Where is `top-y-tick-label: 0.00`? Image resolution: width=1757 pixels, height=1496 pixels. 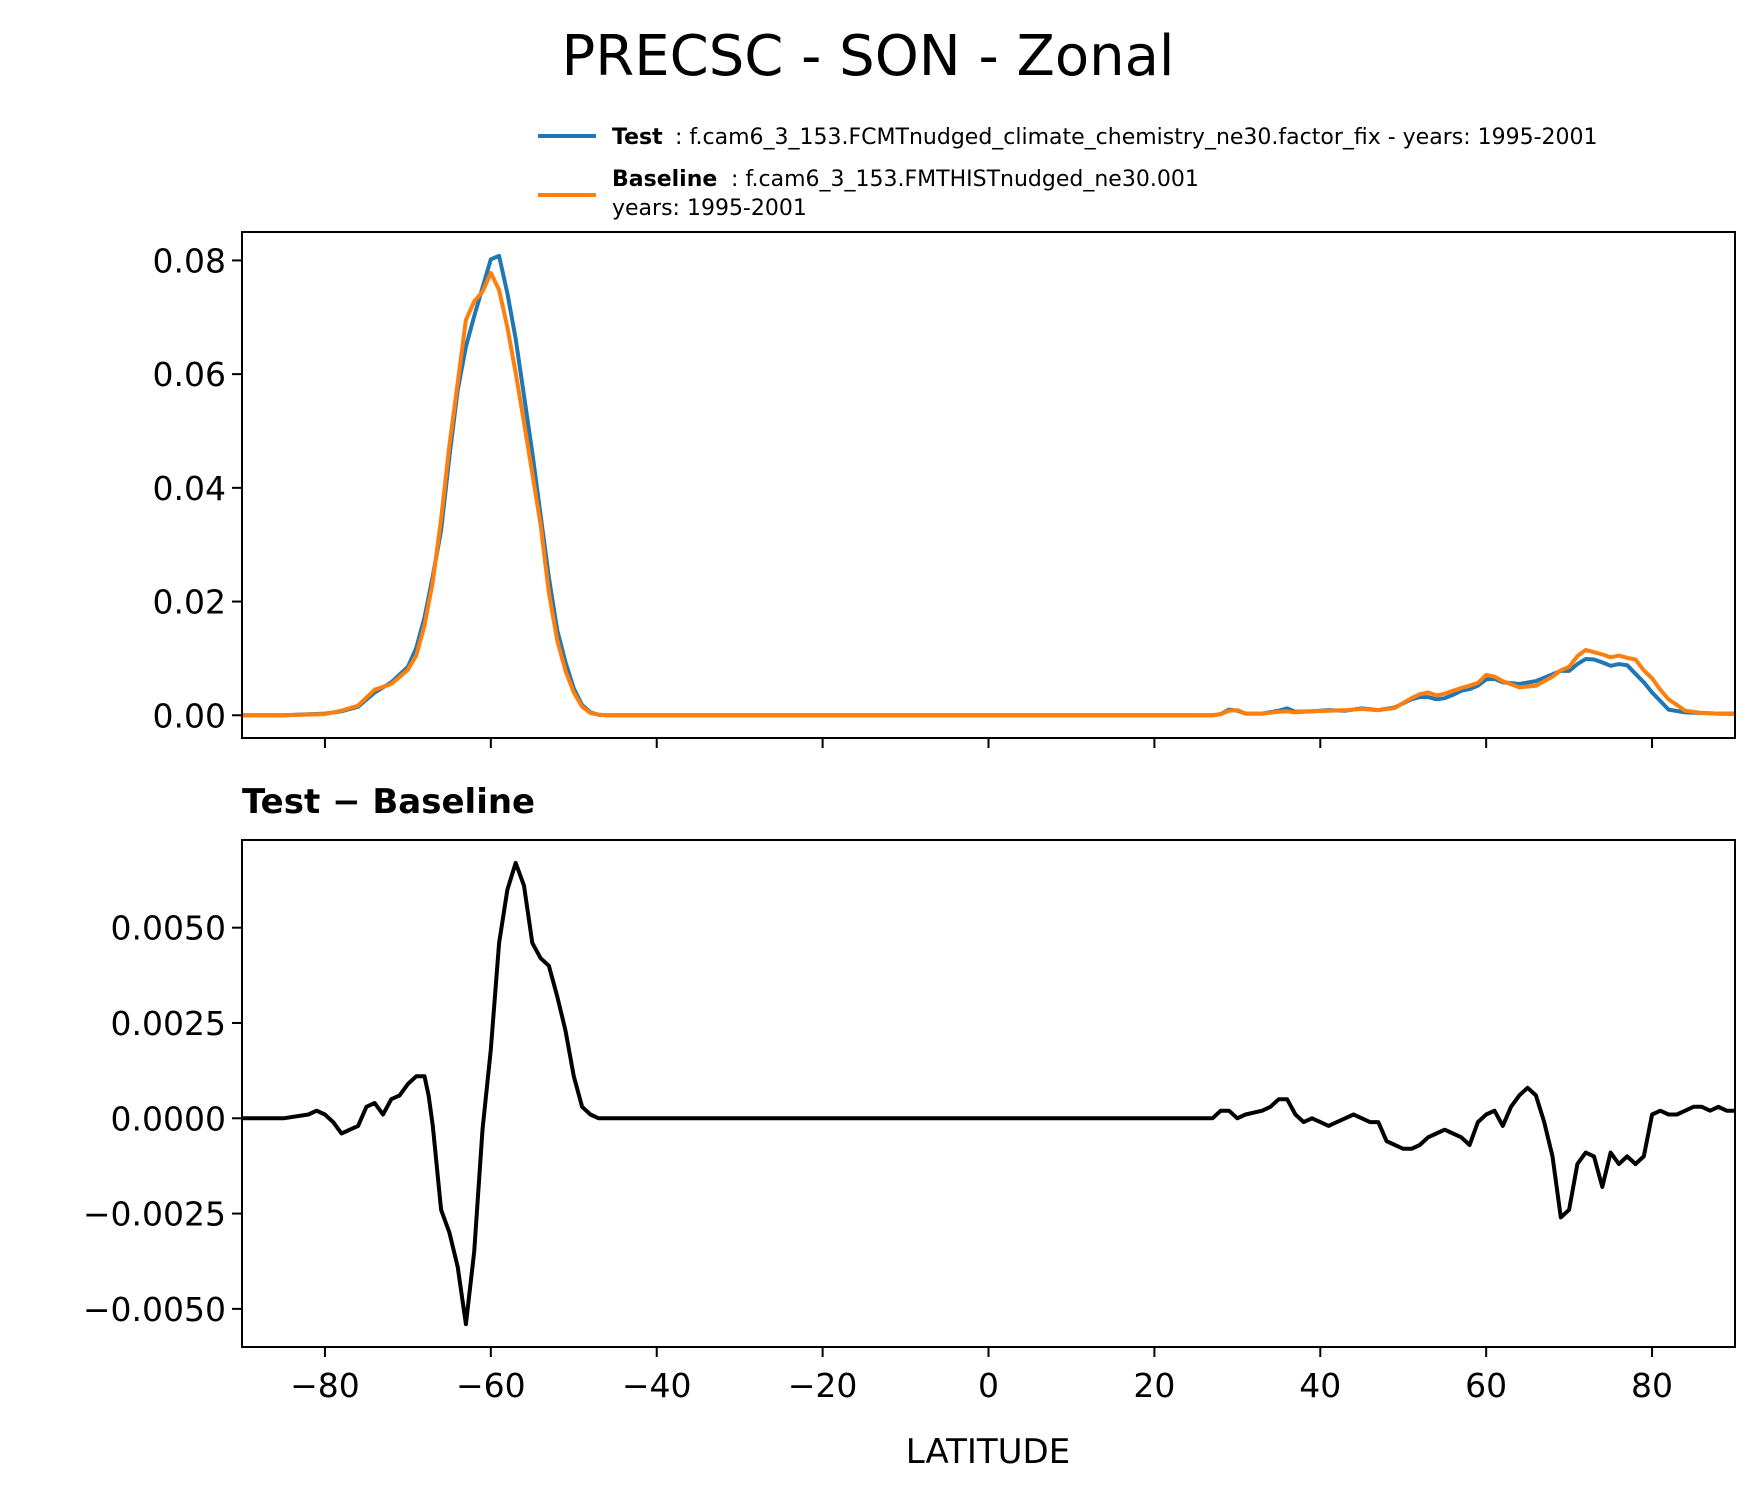 top-y-tick-label: 0.00 is located at coordinates (189, 715).